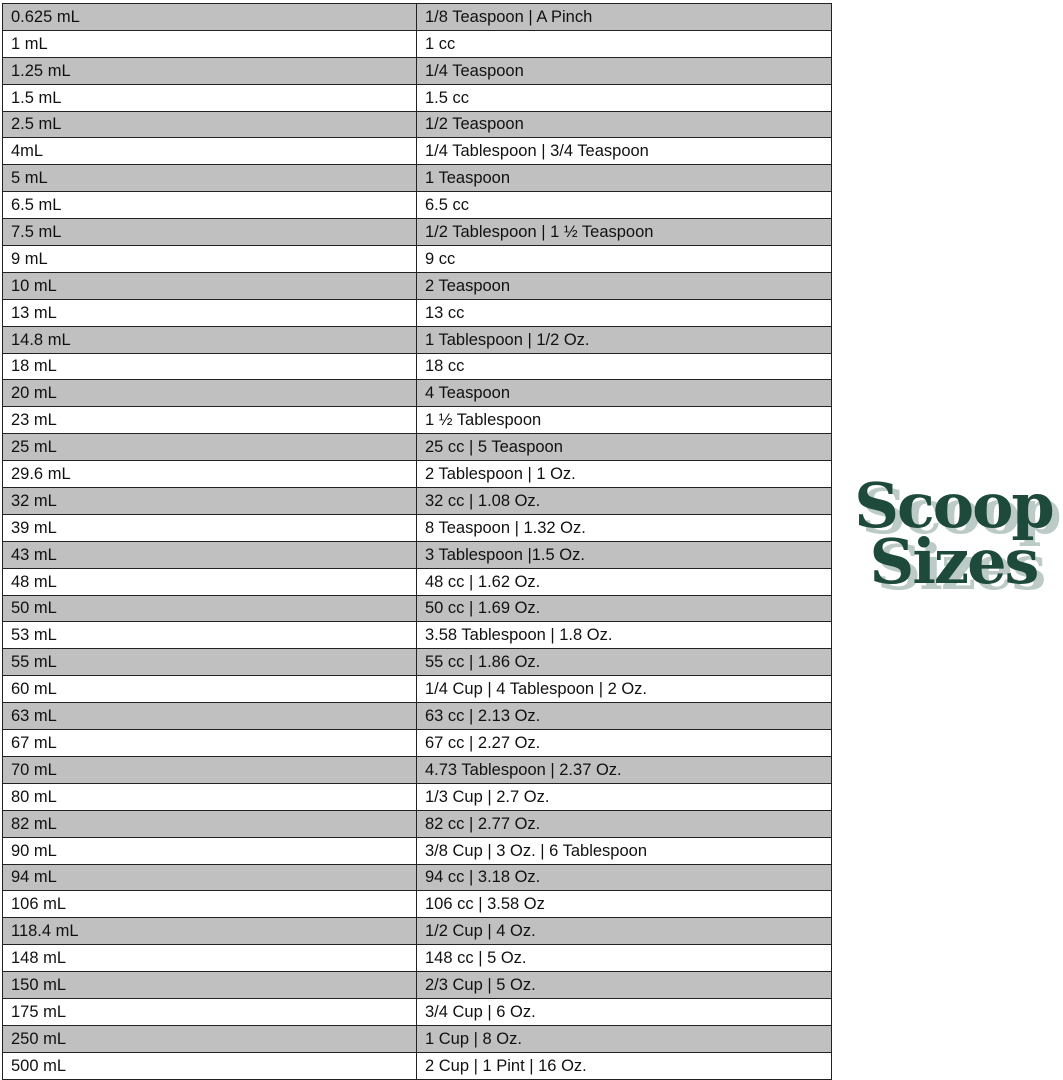  I want to click on equivalent-cell: 1/3 Cup | 2.7 Oz., so click(624, 796).